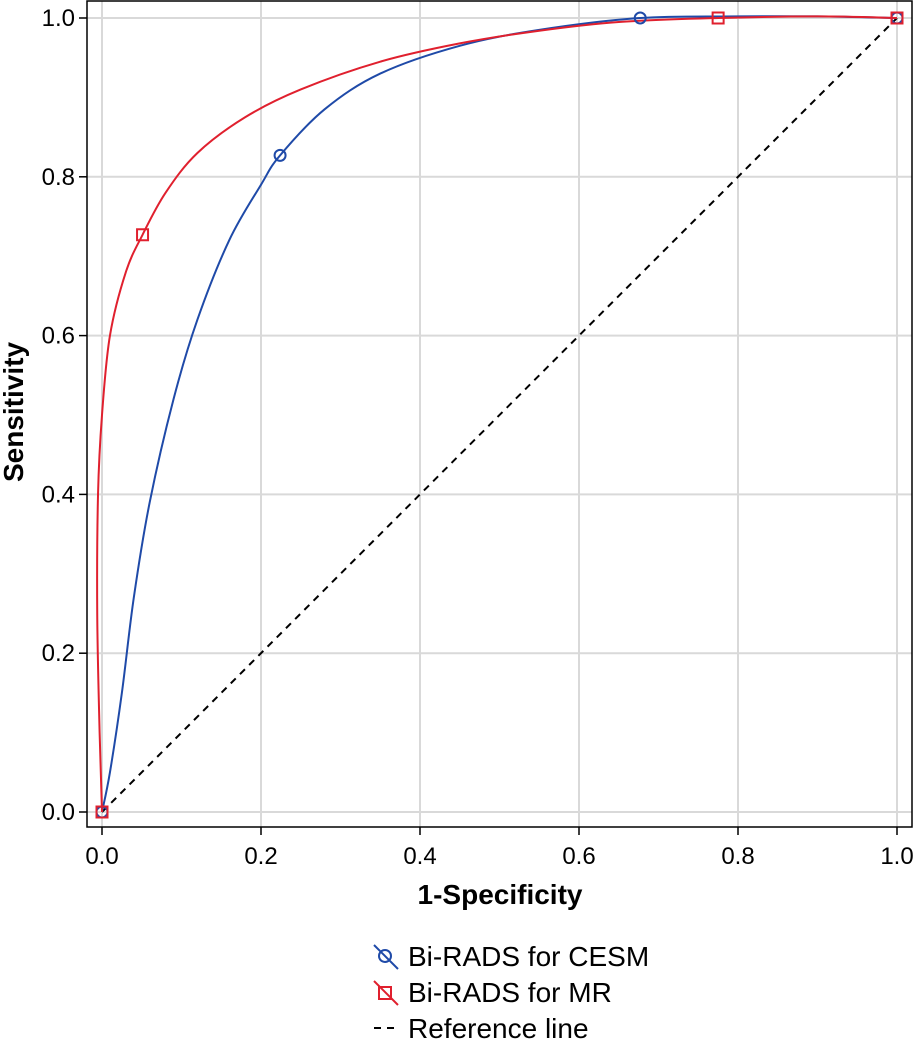 This screenshot has height=1041, width=914. Describe the element at coordinates (58, 18) in the screenshot. I see `y-tick-label: 1.0` at that location.